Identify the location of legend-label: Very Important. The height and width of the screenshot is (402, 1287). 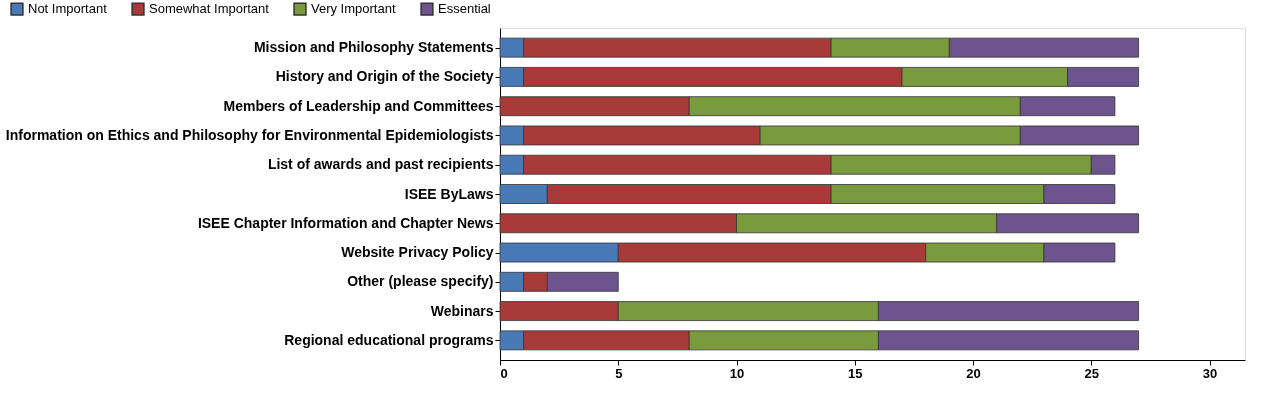
(353, 9).